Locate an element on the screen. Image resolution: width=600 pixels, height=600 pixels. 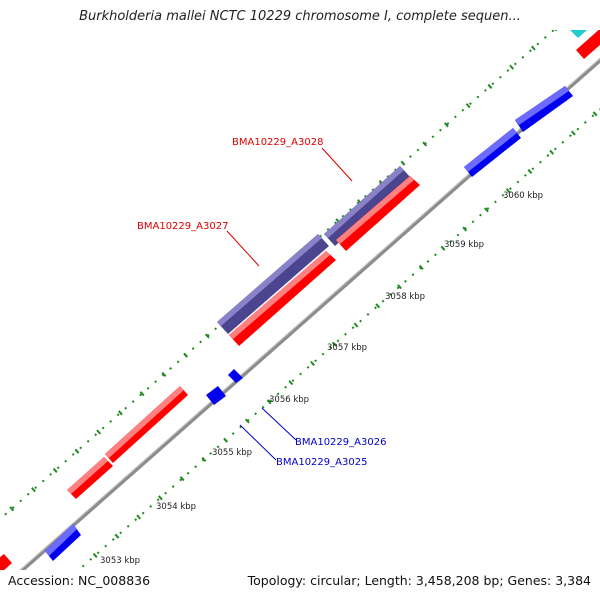
cds-forward-a3028 is located at coordinates (378, 213).